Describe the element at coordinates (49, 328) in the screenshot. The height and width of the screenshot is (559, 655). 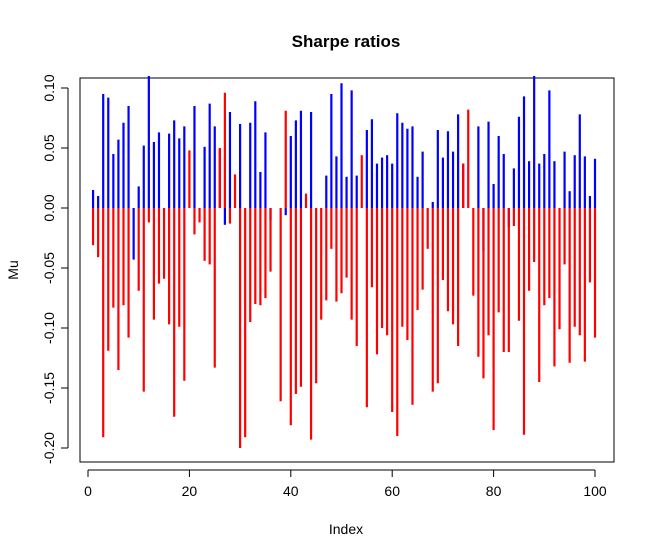
I see `y-tick-label--0.10: -0.10` at that location.